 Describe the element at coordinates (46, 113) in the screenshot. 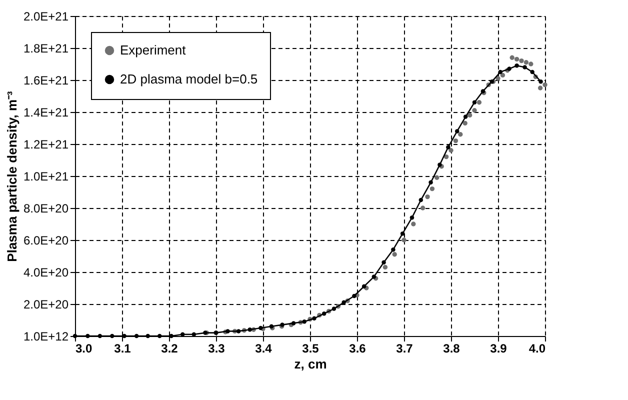

I see `y-tick-label: 1.4E+21` at that location.